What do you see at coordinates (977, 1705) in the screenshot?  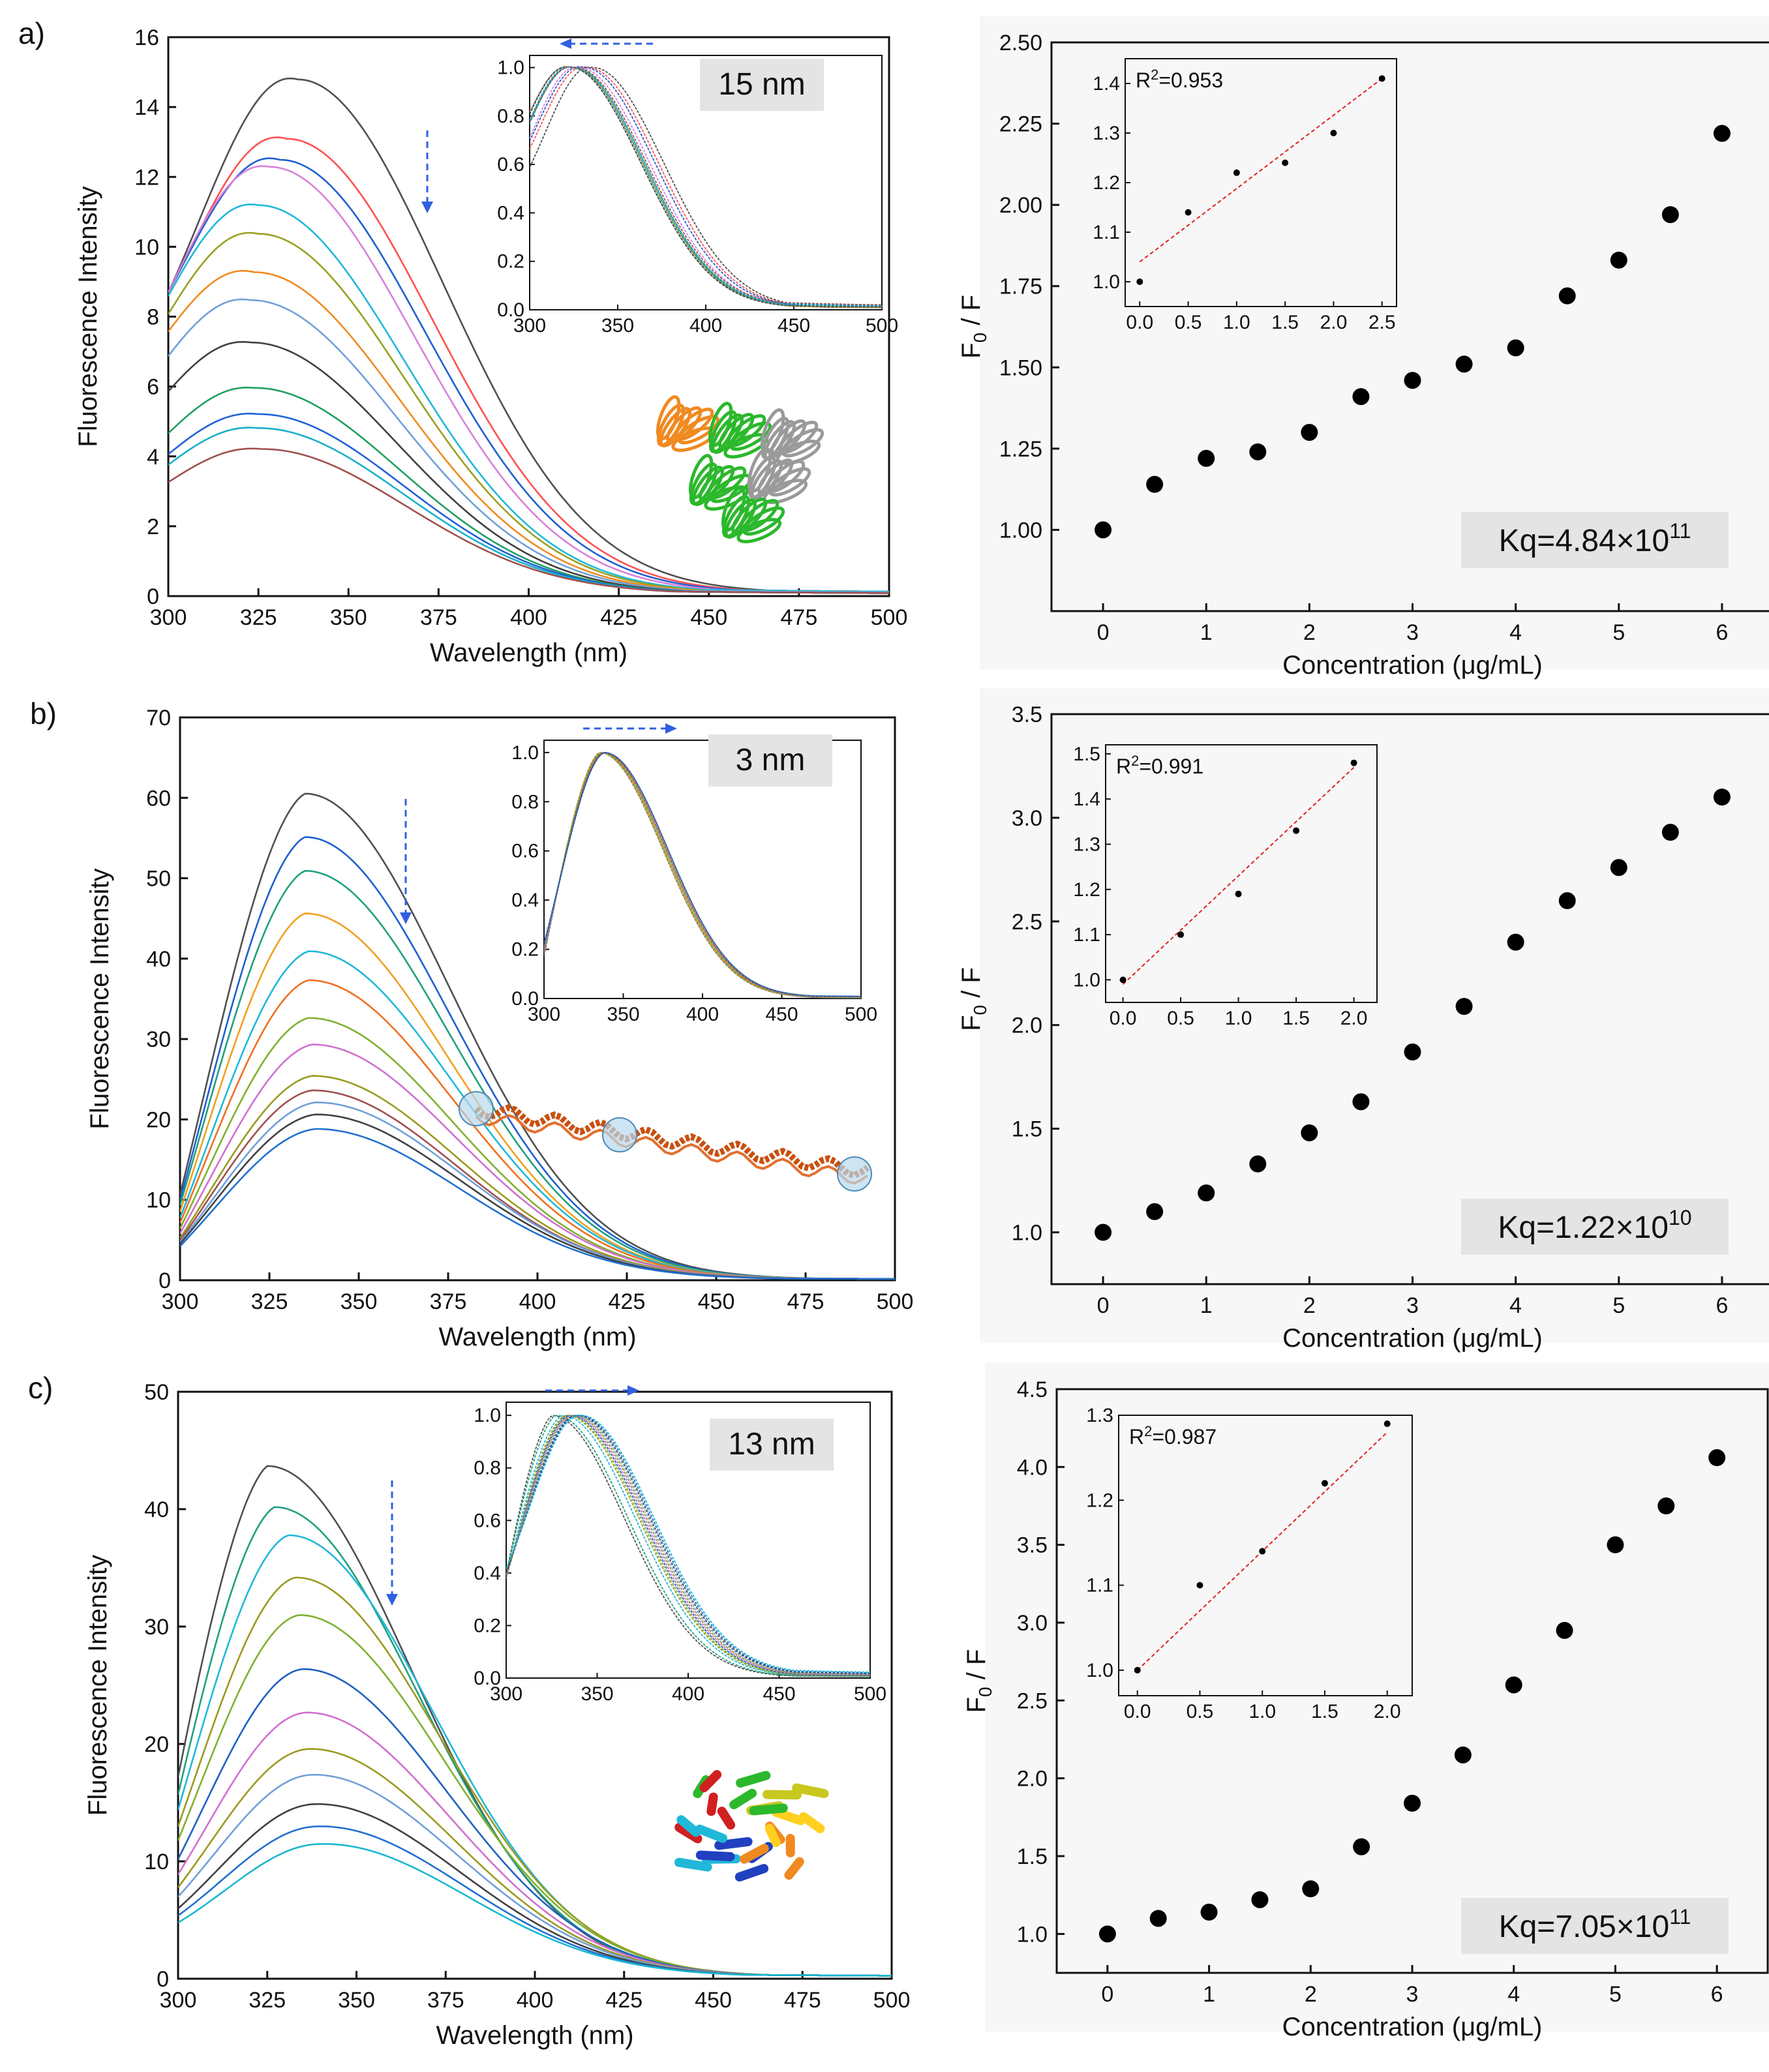 I see `y-label-main: F` at bounding box center [977, 1705].